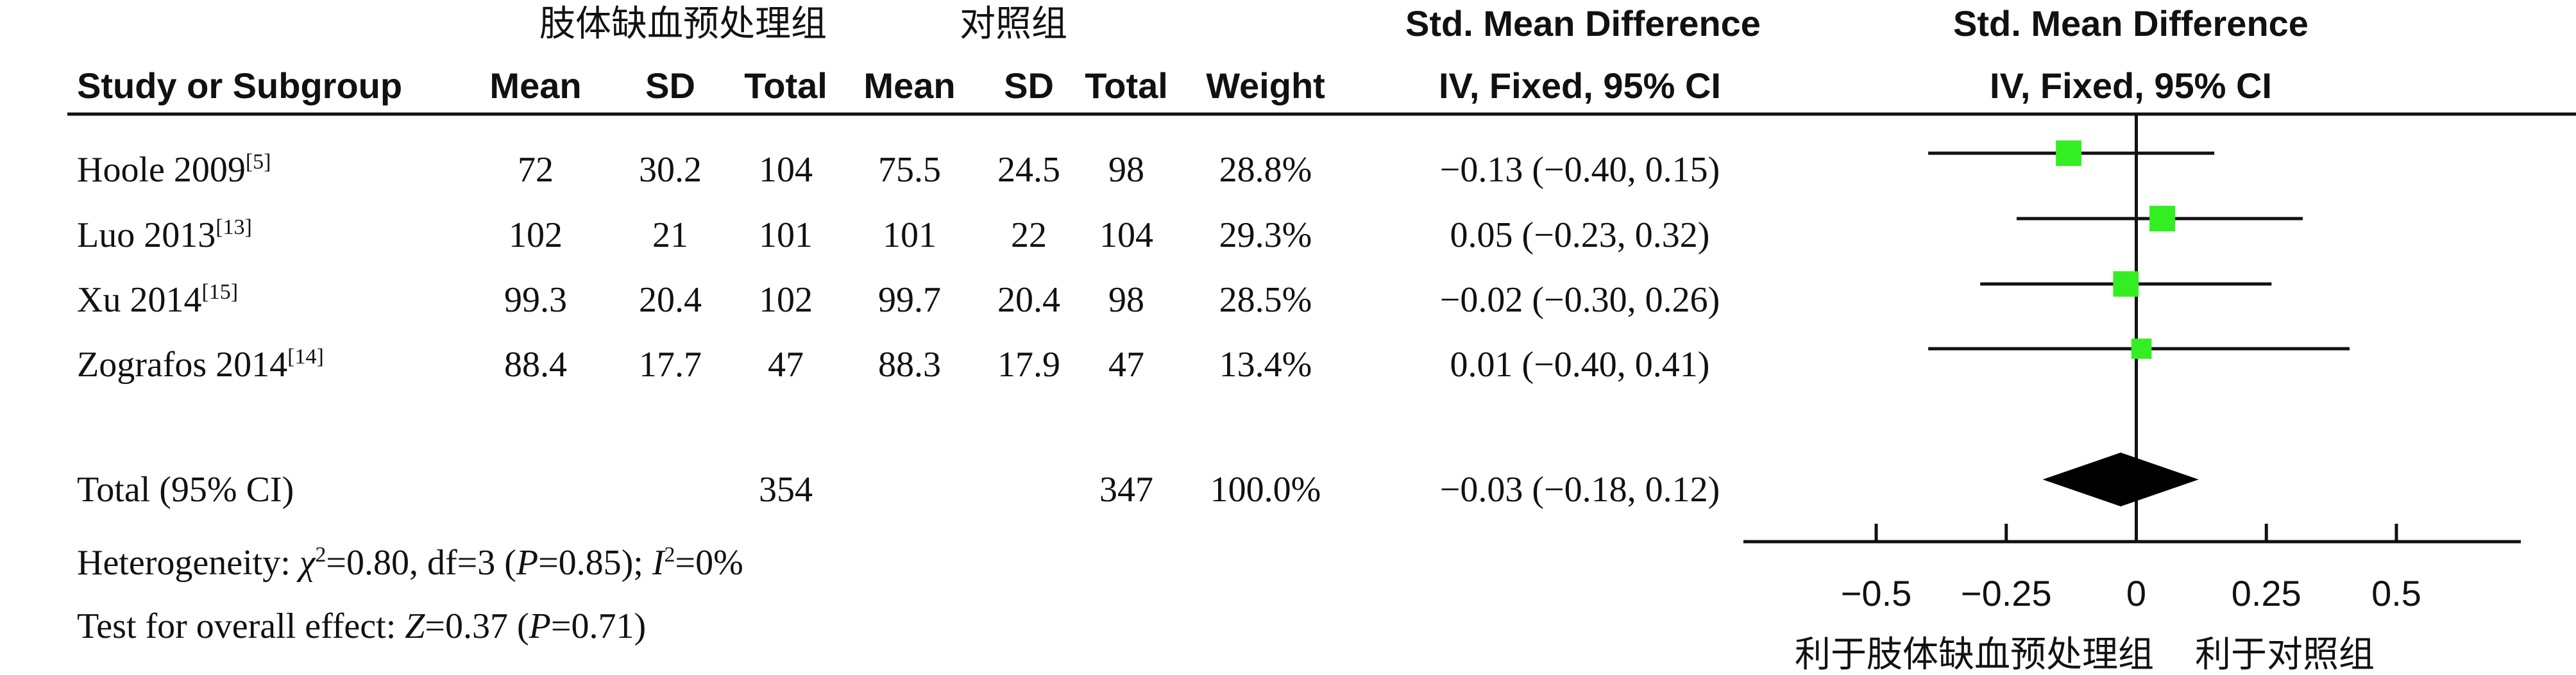  I want to click on study-mean1: 102, so click(536, 235).